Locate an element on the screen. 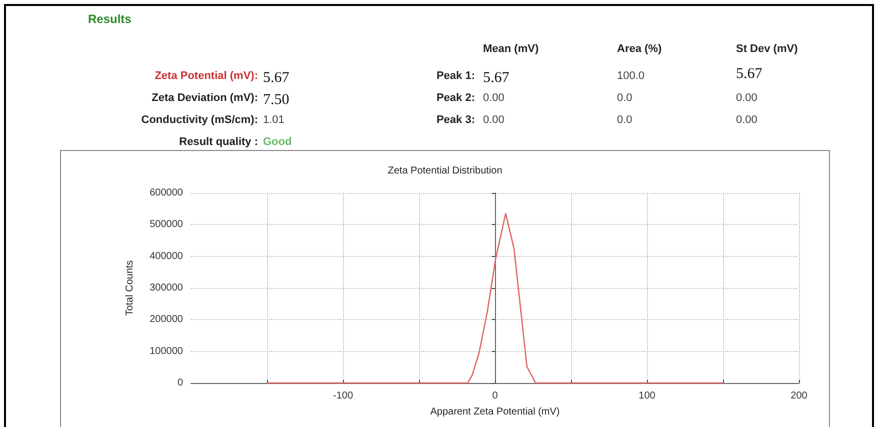  text: Conductivity (mS/cm): is located at coordinates (199, 120).